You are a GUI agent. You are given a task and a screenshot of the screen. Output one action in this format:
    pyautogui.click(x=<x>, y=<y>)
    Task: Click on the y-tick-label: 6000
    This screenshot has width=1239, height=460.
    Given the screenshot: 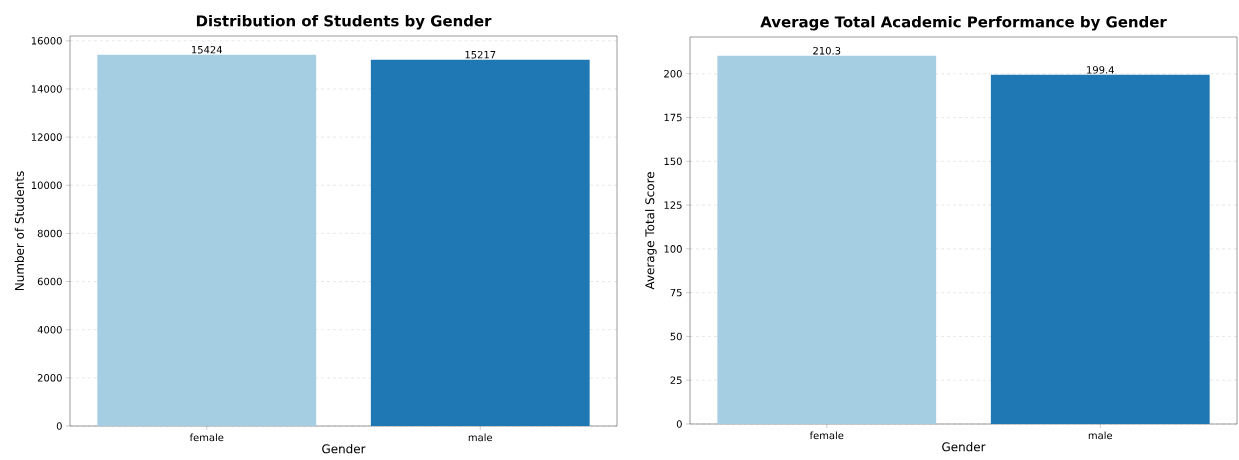 What is the action you would take?
    pyautogui.click(x=49, y=281)
    